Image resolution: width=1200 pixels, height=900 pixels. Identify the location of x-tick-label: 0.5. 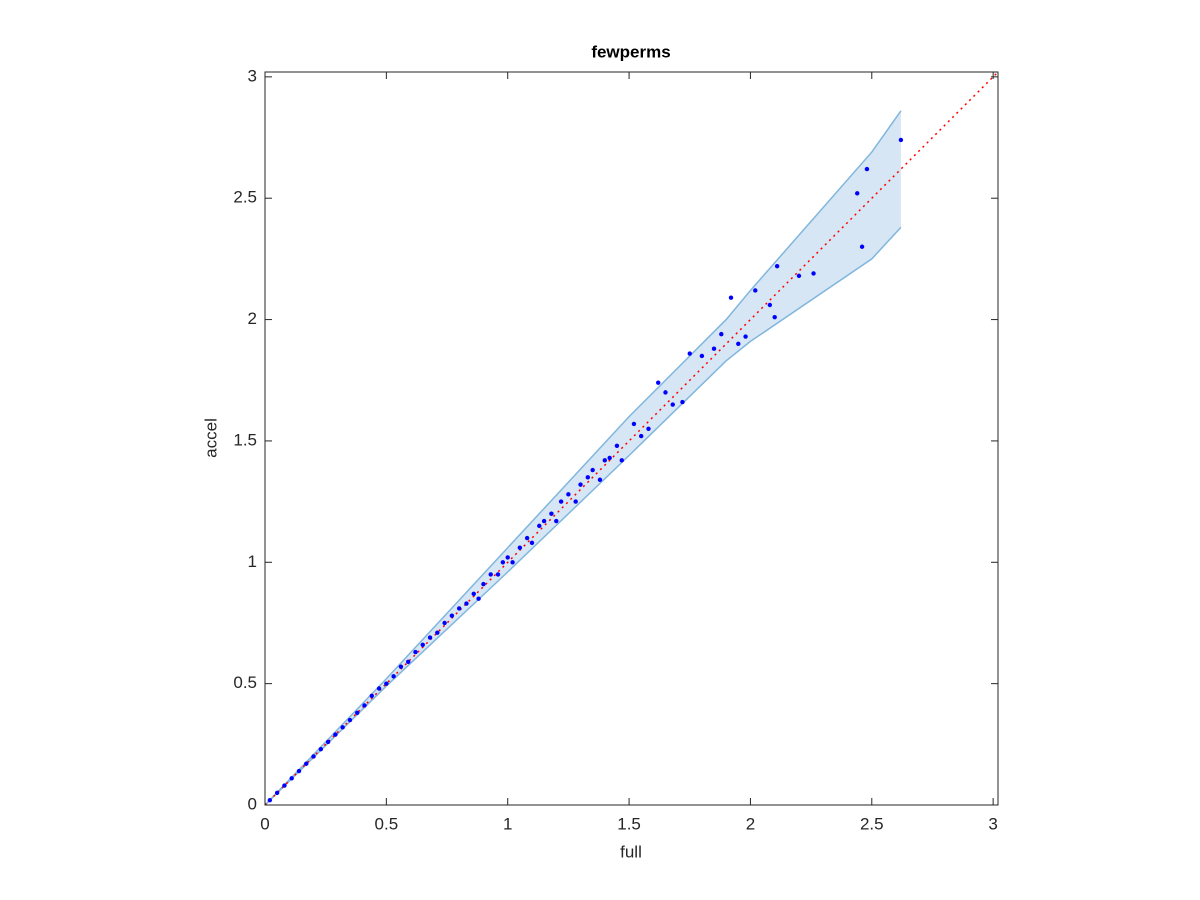
(387, 823).